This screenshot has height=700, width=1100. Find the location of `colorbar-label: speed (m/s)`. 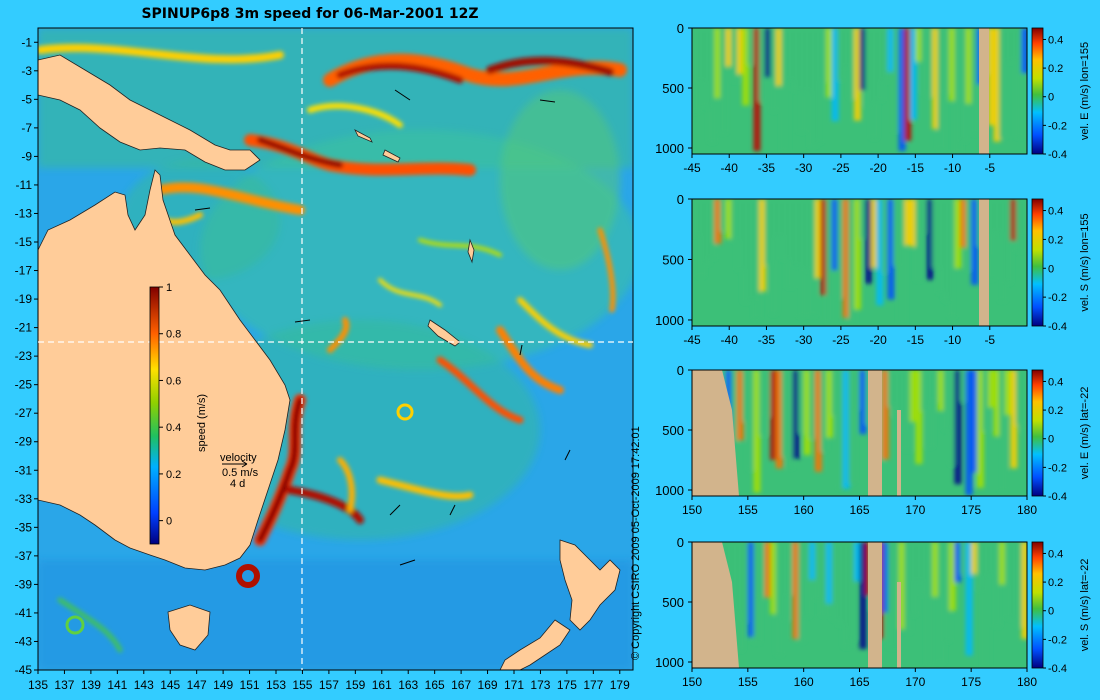

colorbar-label: speed (m/s) is located at coordinates (202, 423).